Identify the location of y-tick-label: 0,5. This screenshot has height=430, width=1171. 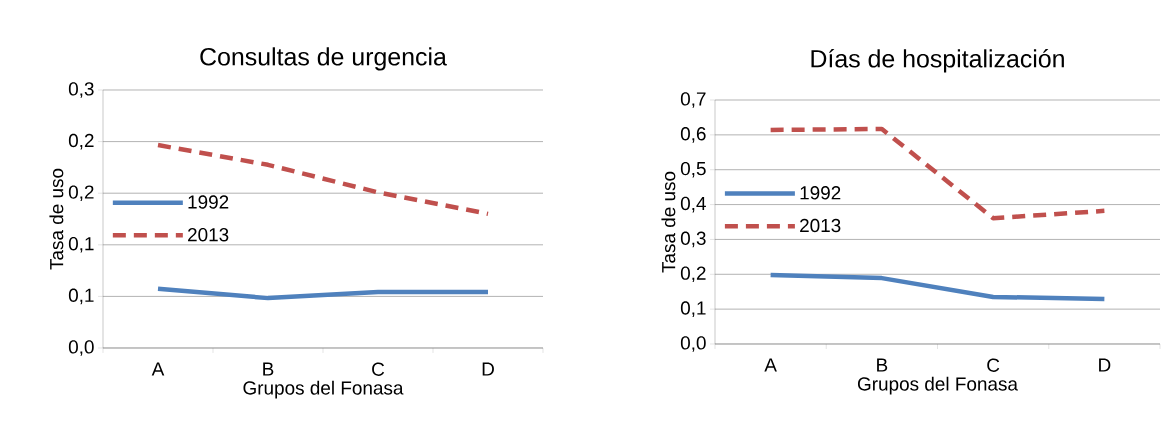
(693, 169).